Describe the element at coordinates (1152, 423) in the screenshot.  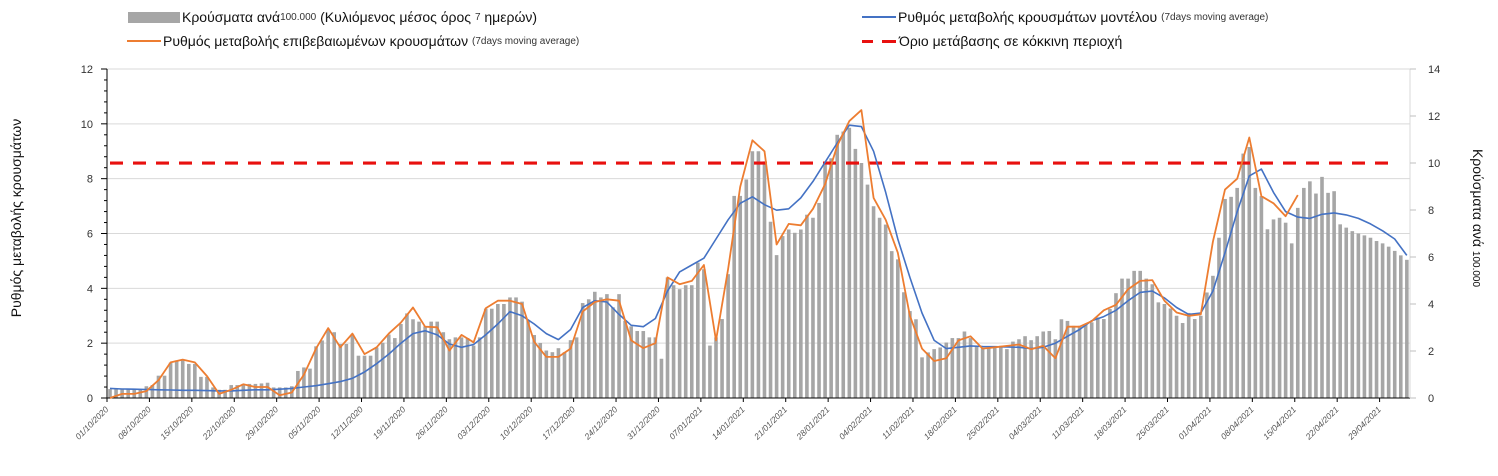
I see `x-tick-label: 25/03/2021` at that location.